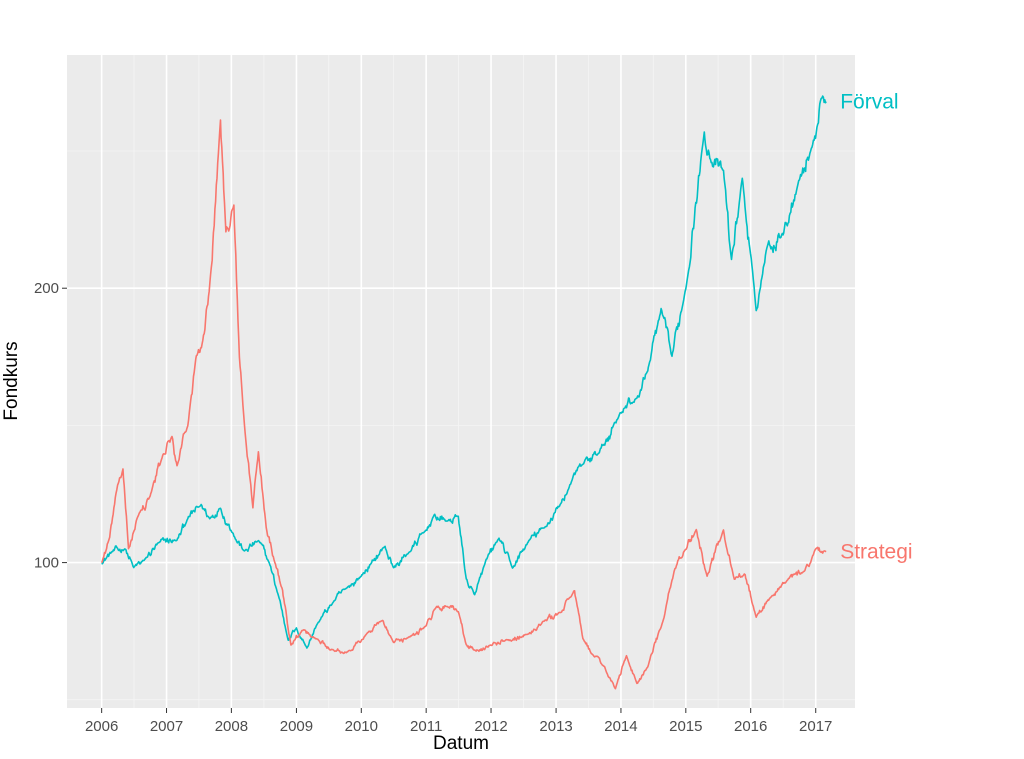 The image size is (1024, 759). Describe the element at coordinates (869, 102) in the screenshot. I see `series-label-forval: Förval` at that location.